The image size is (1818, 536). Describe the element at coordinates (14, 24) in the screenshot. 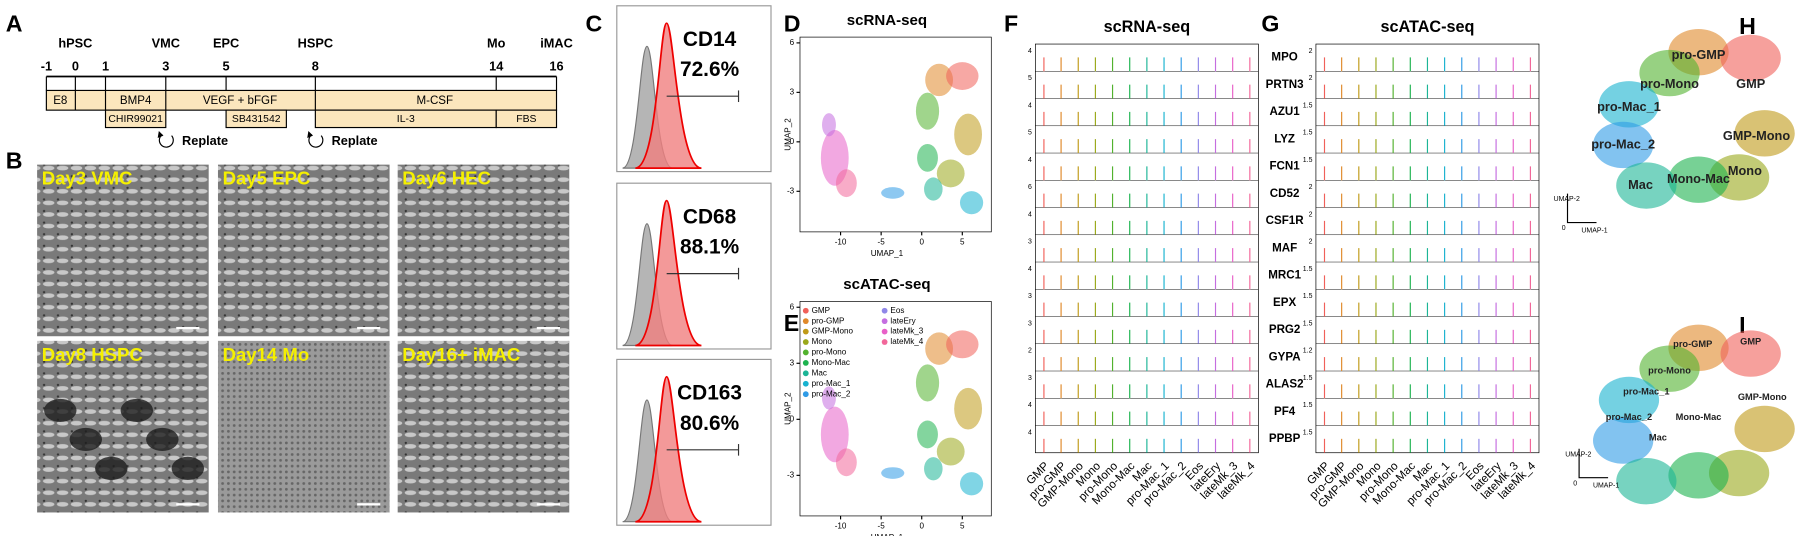

I see `panel-label: A` at that location.